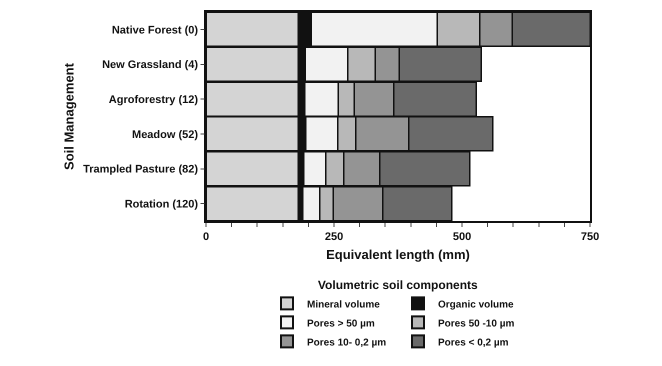 Image resolution: width=662 pixels, height=366 pixels. Describe the element at coordinates (343, 304) in the screenshot. I see `legend-label: Mineral volume` at that location.